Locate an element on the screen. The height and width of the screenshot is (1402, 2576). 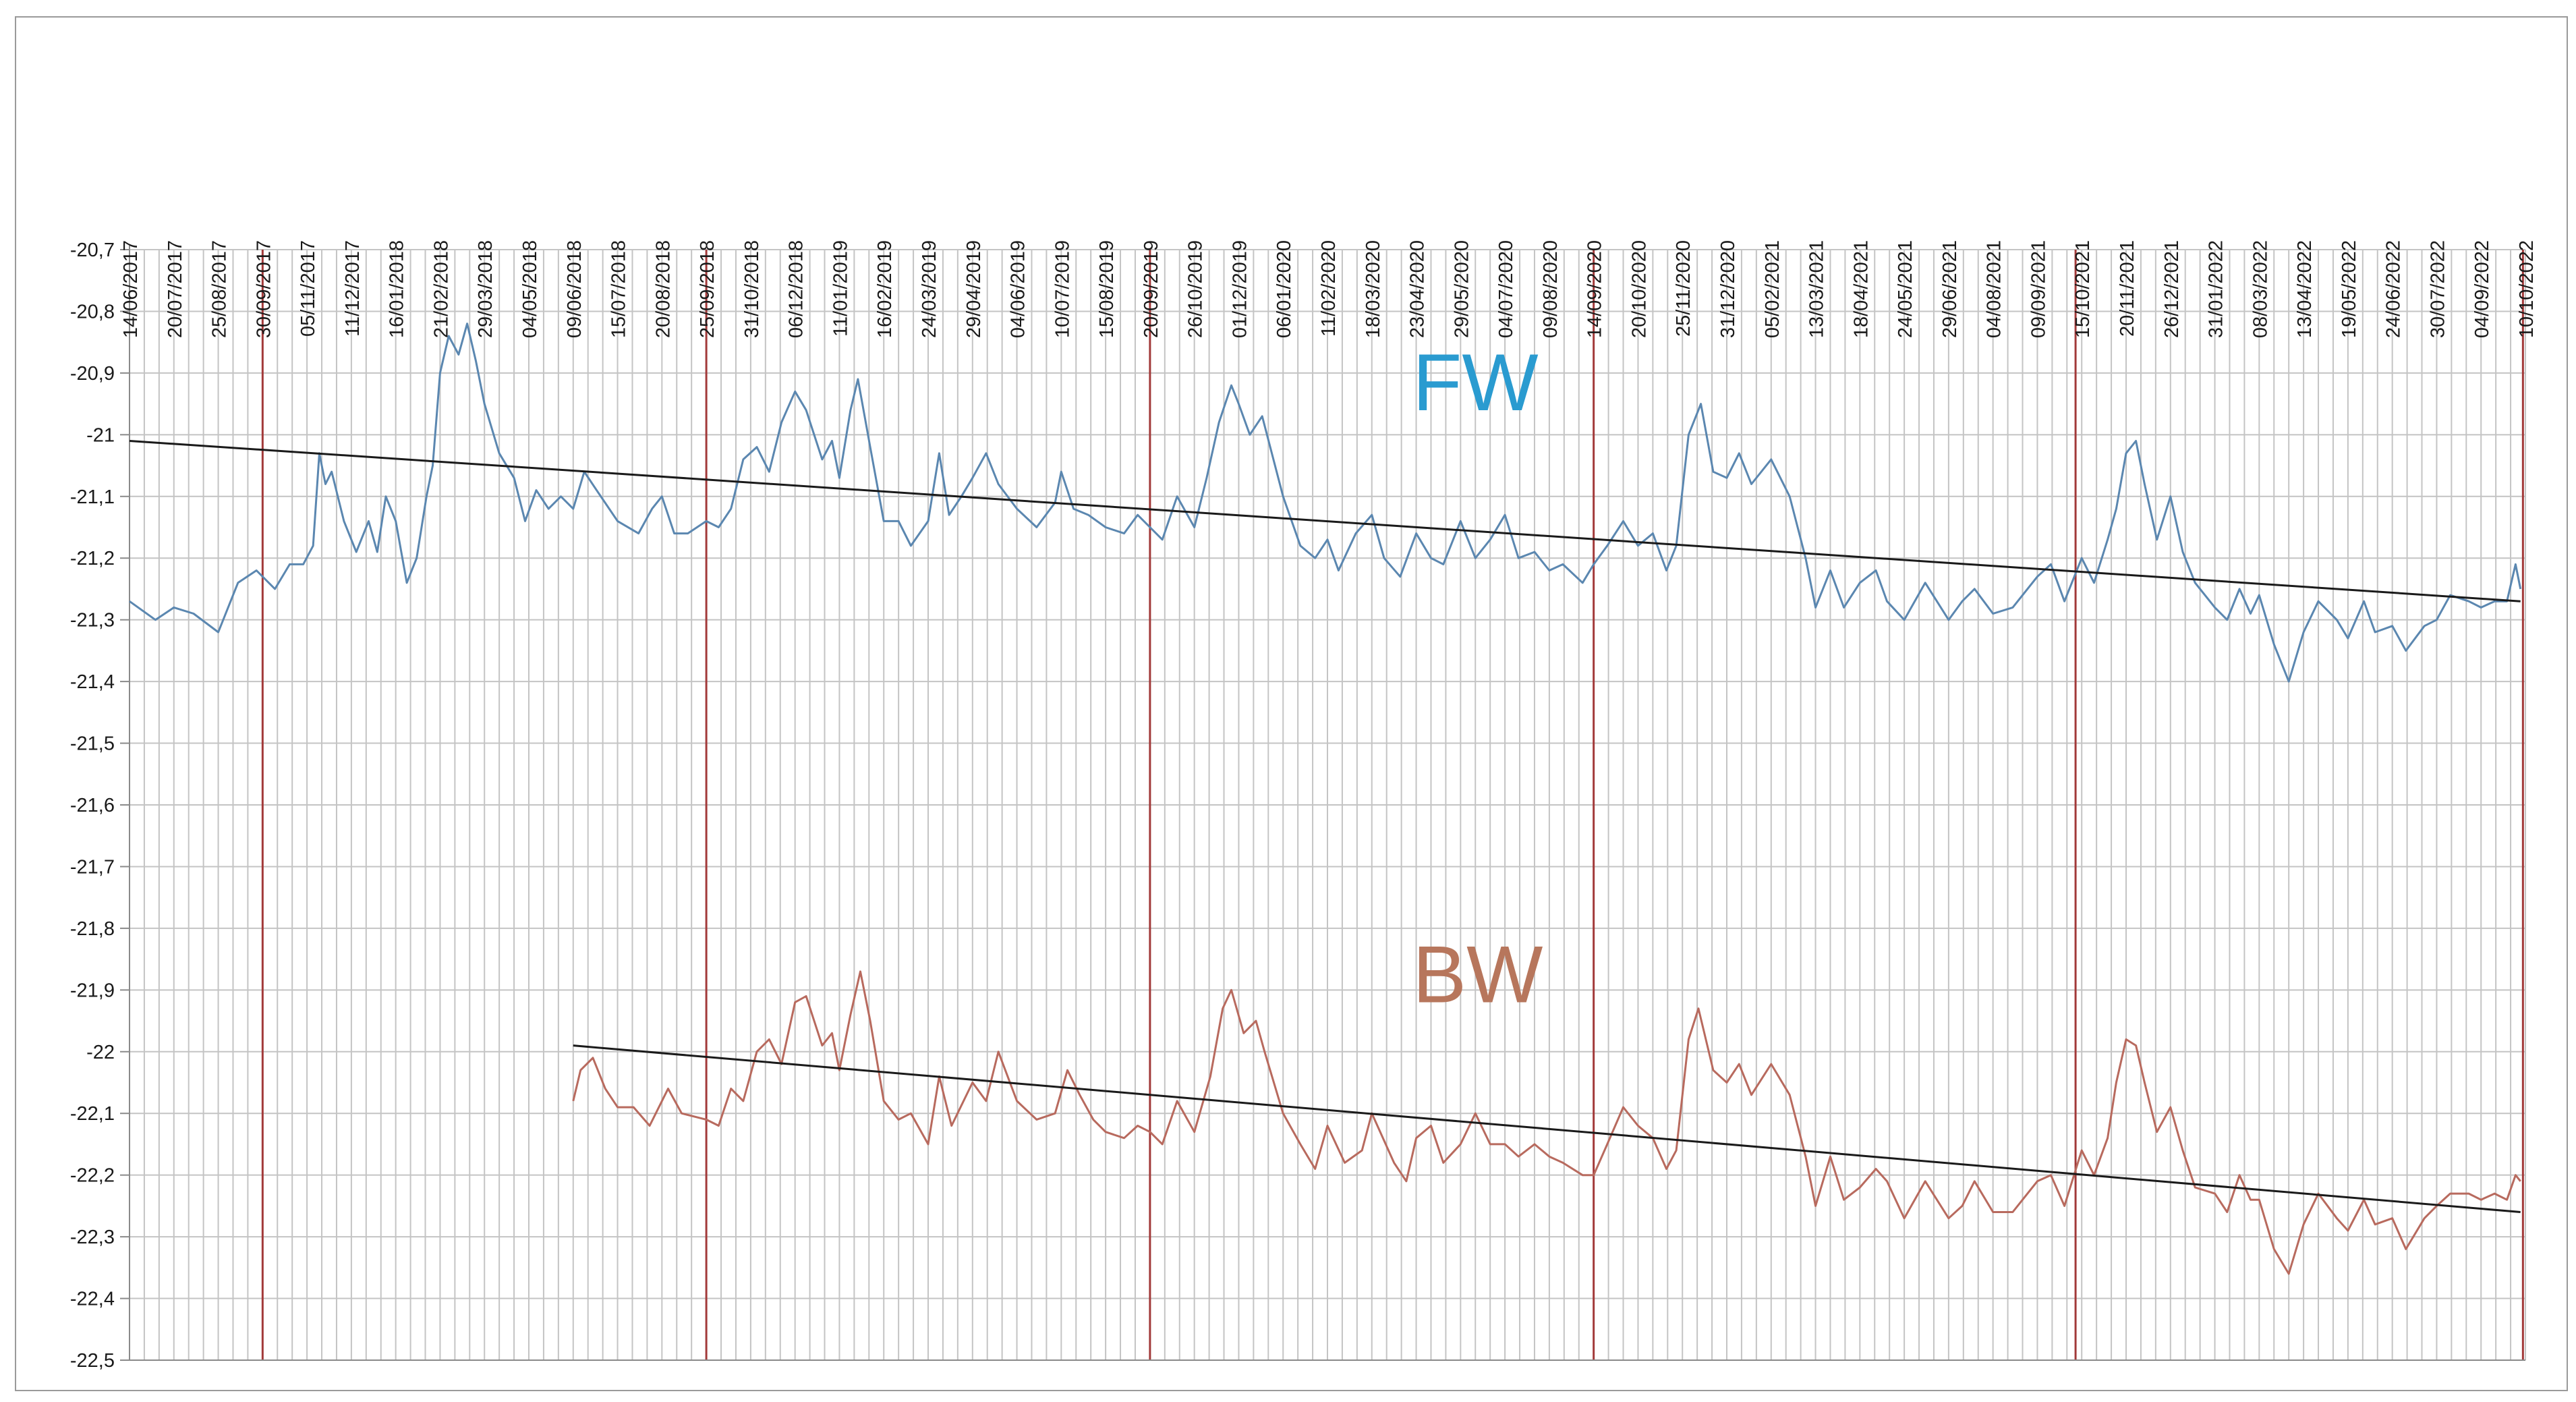
y-tick-label: -20,8 is located at coordinates (92, 312).